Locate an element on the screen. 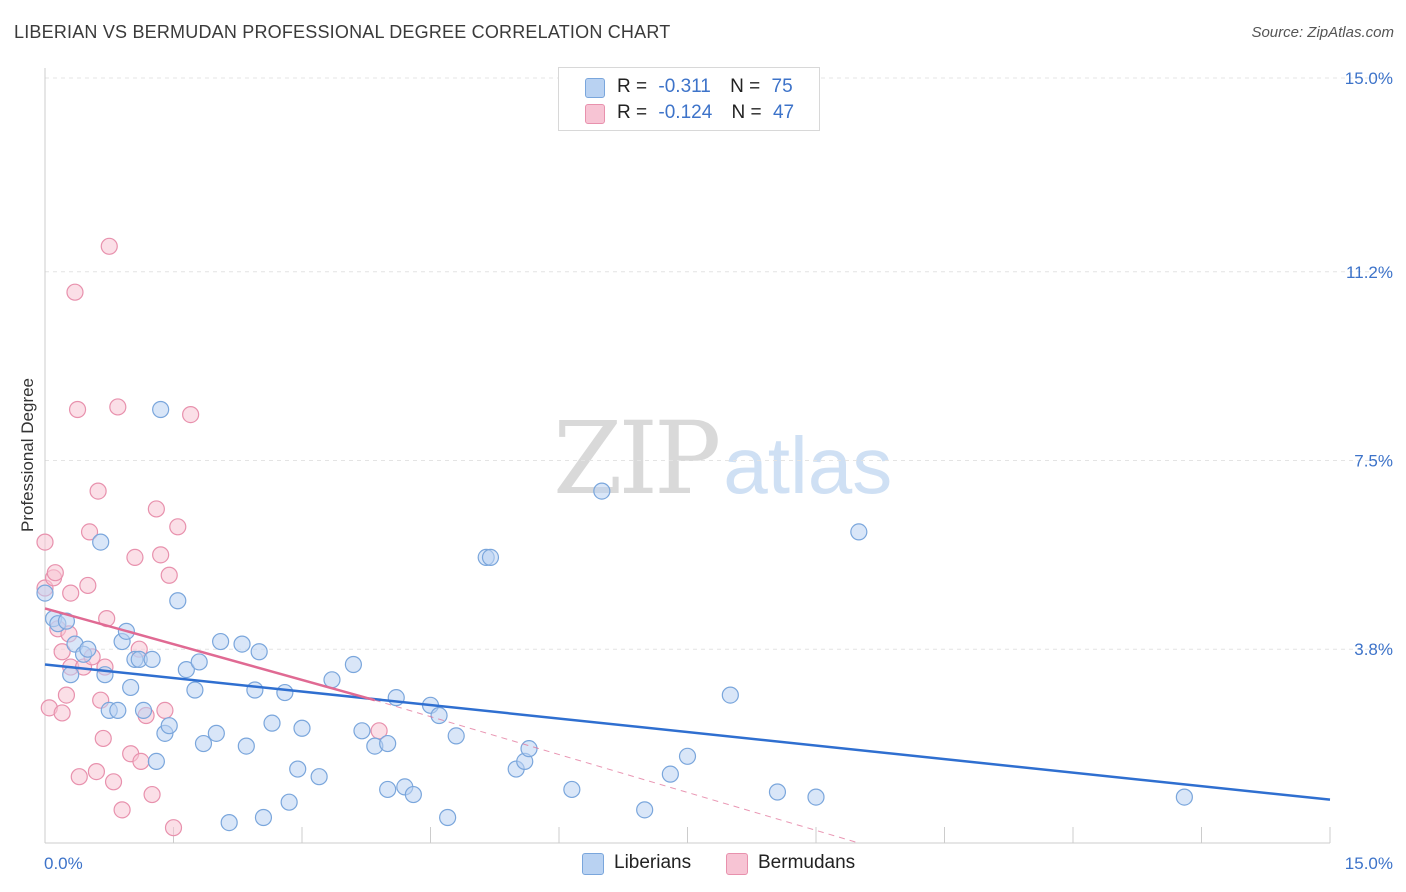 This screenshot has width=1406, height=892. liberians-trend-line is located at coordinates (687, 732).